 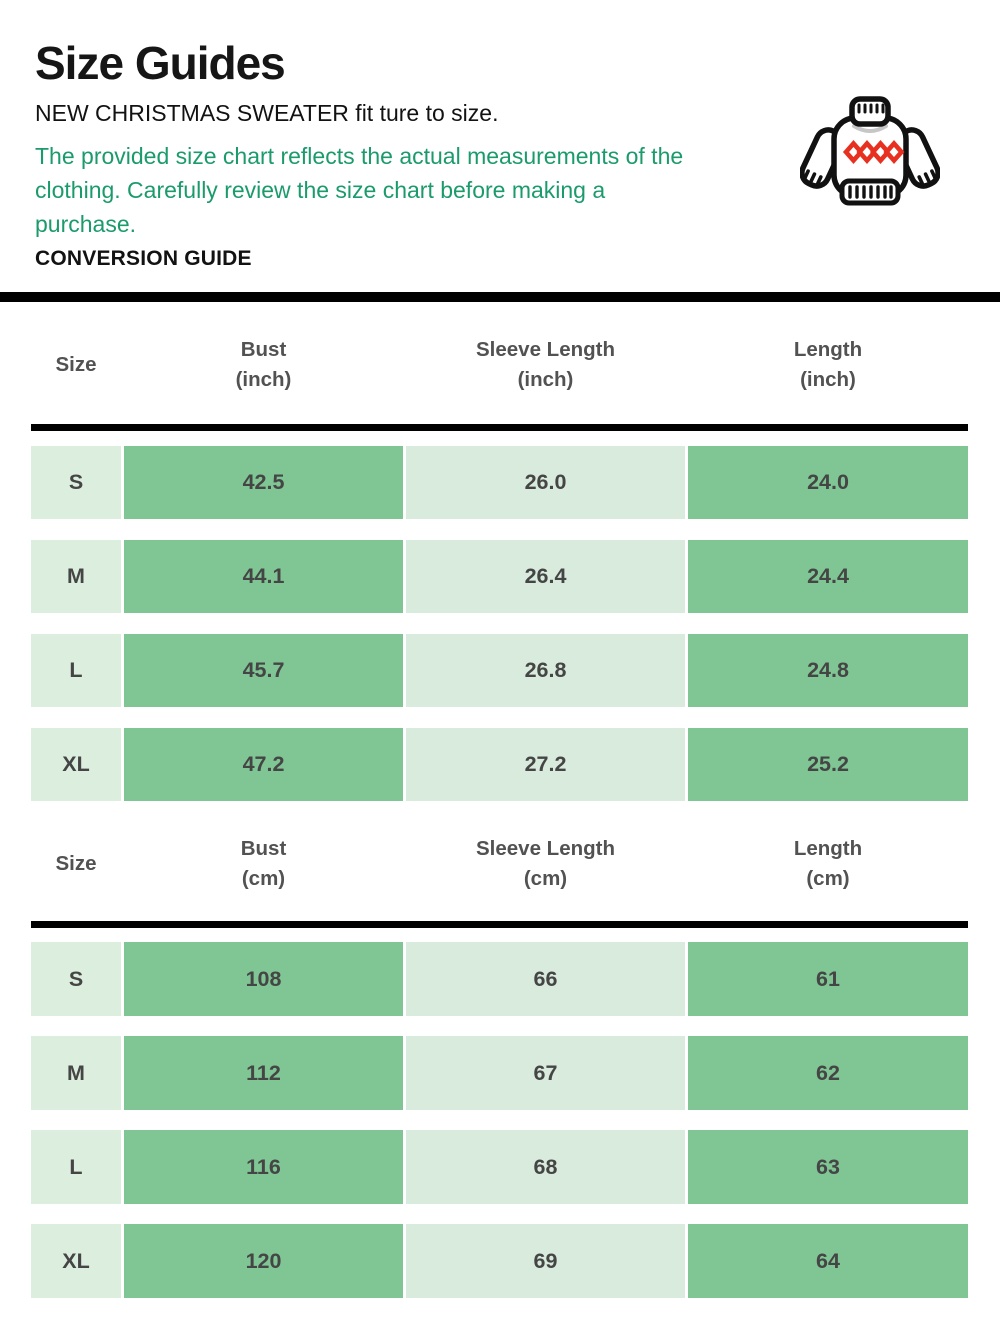 I want to click on header-divider-inch, so click(x=499, y=427).